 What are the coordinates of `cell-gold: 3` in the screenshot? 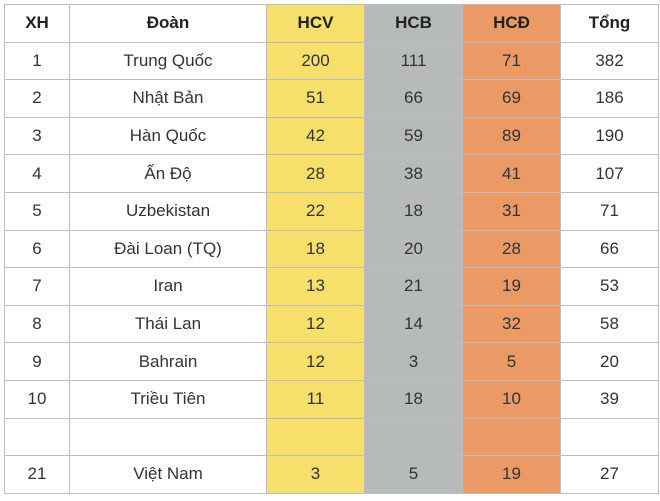 It's located at (315, 474).